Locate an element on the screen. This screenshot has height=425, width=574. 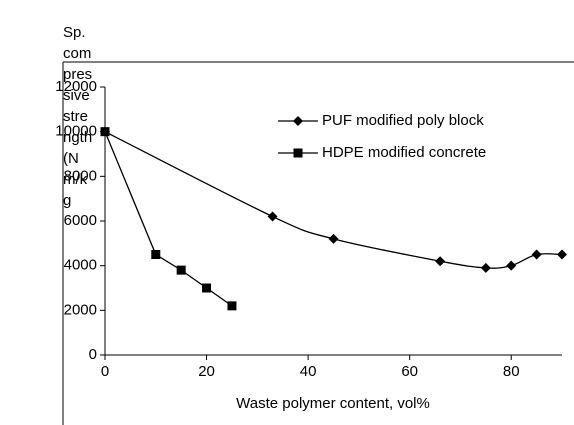
series-line is located at coordinates (168, 219).